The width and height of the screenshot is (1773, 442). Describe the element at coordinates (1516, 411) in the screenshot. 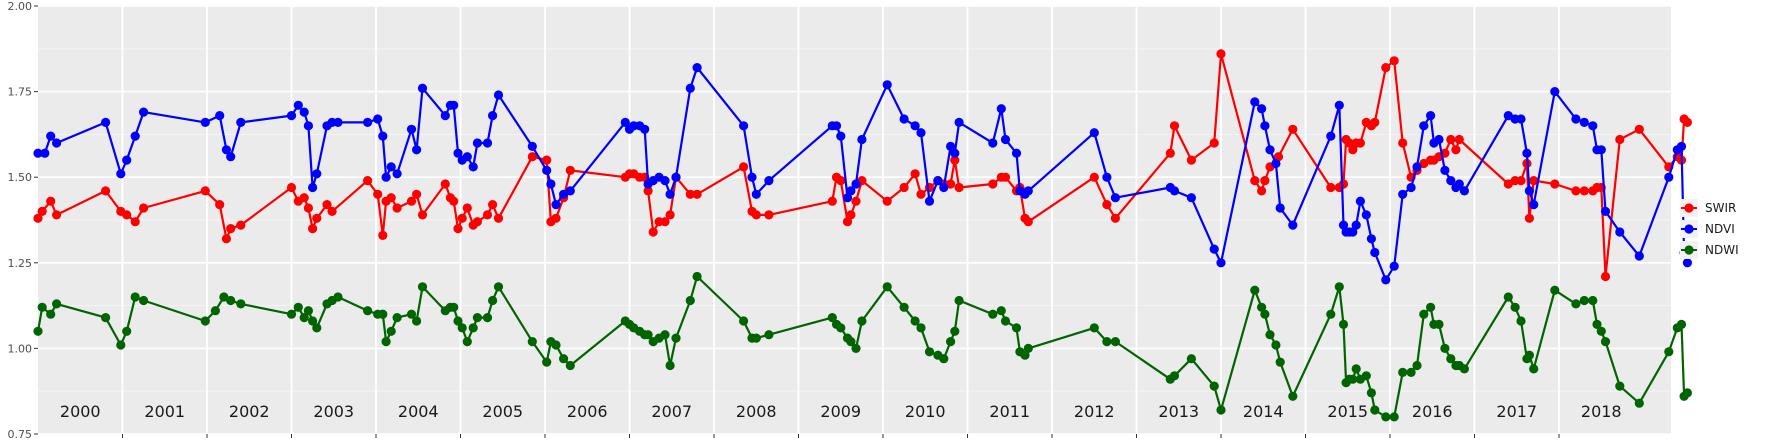

I see `year-label-2017: 2017` at that location.